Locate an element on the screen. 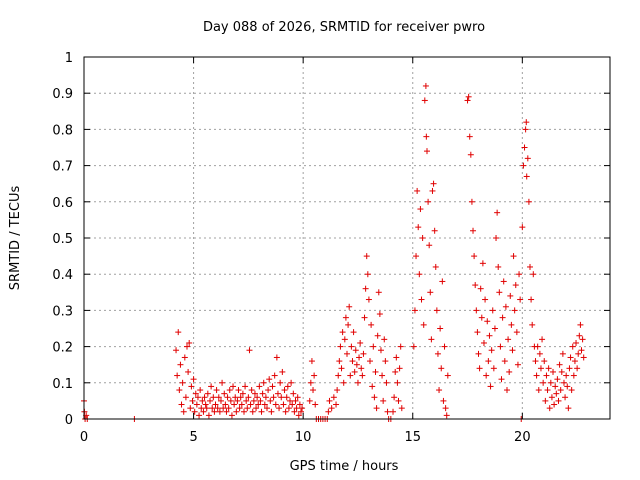 The width and height of the screenshot is (640, 480). y-tick-label: 0.1 is located at coordinates (62, 384).